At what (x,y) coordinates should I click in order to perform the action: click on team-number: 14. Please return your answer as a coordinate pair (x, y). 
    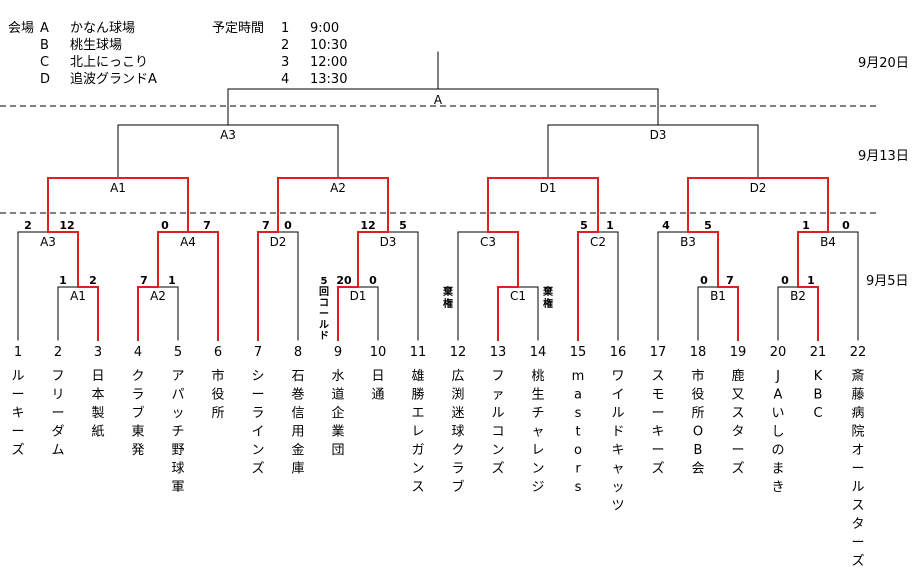
    Looking at the image, I should click on (538, 352).